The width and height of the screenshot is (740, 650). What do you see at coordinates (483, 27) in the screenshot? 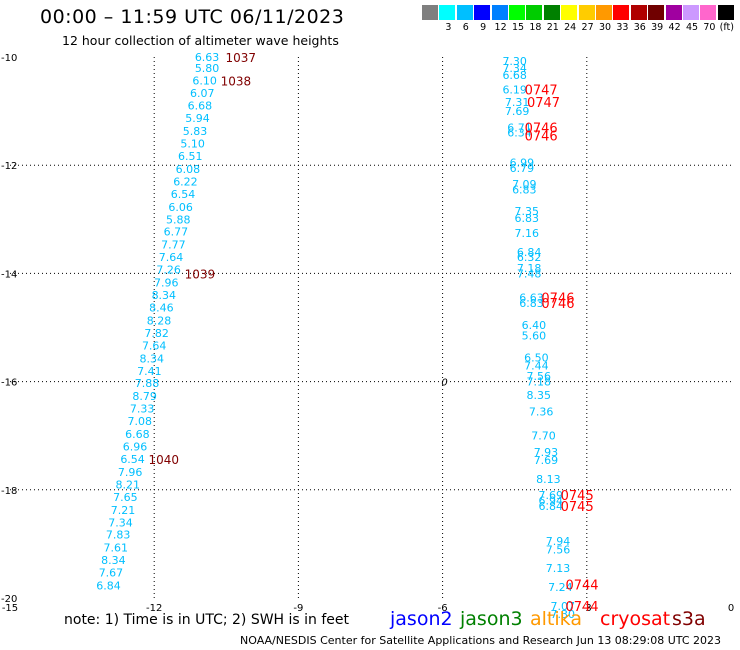
I see `color-swatch-label: 9` at bounding box center [483, 27].